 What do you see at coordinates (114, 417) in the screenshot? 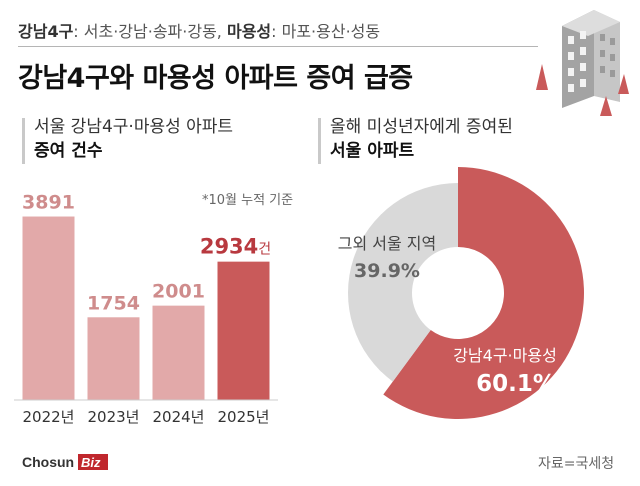
I see `x-tick-label-1: 2023년` at bounding box center [114, 417].